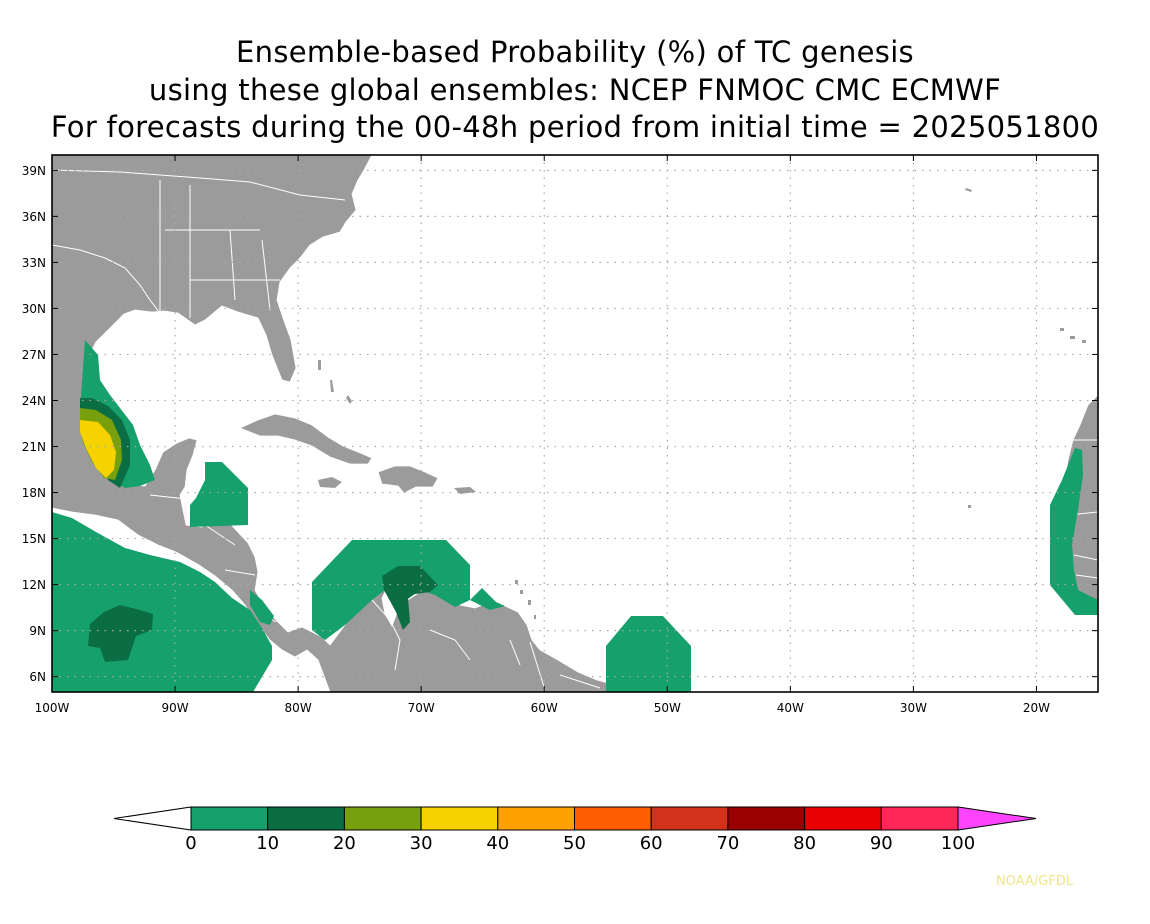  I want to click on lat-tick-label: 12N, so click(34, 585).